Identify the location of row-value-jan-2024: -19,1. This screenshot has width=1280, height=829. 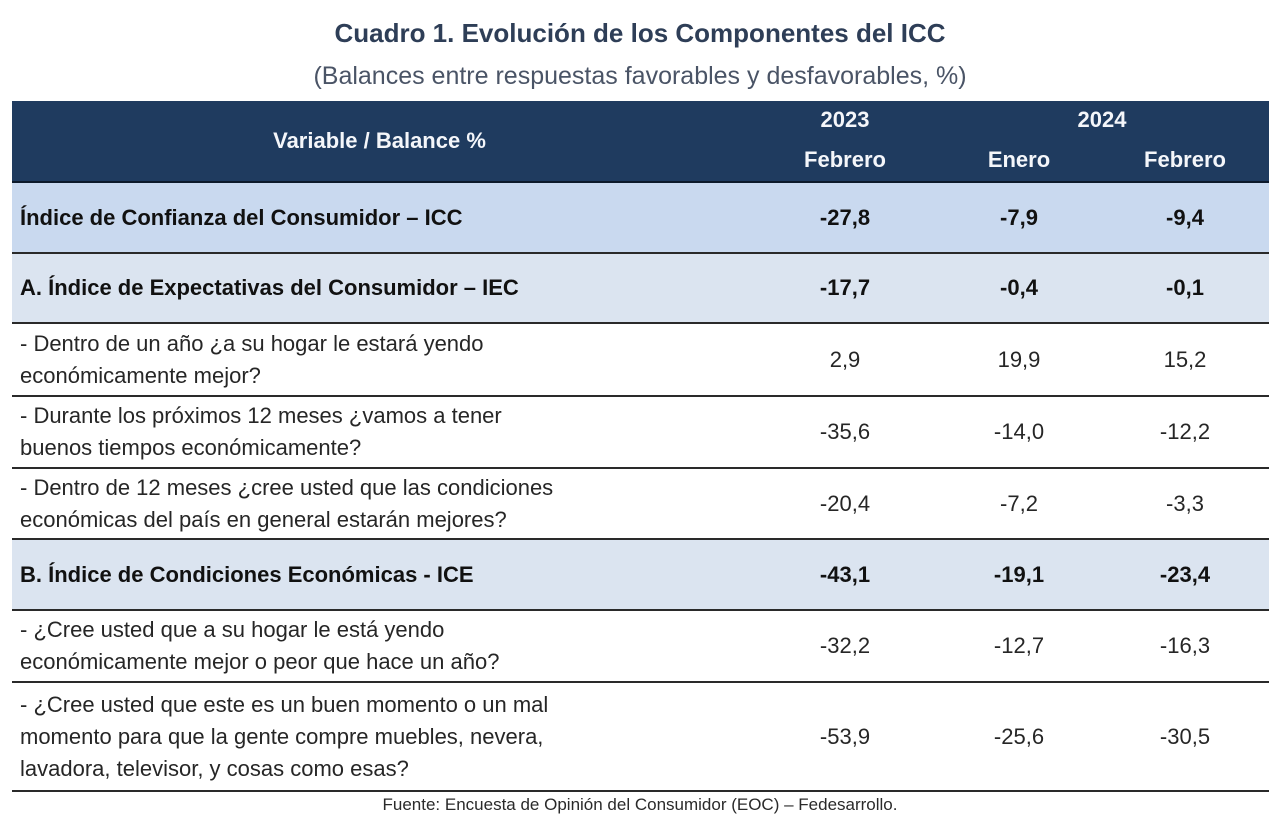
(1019, 574).